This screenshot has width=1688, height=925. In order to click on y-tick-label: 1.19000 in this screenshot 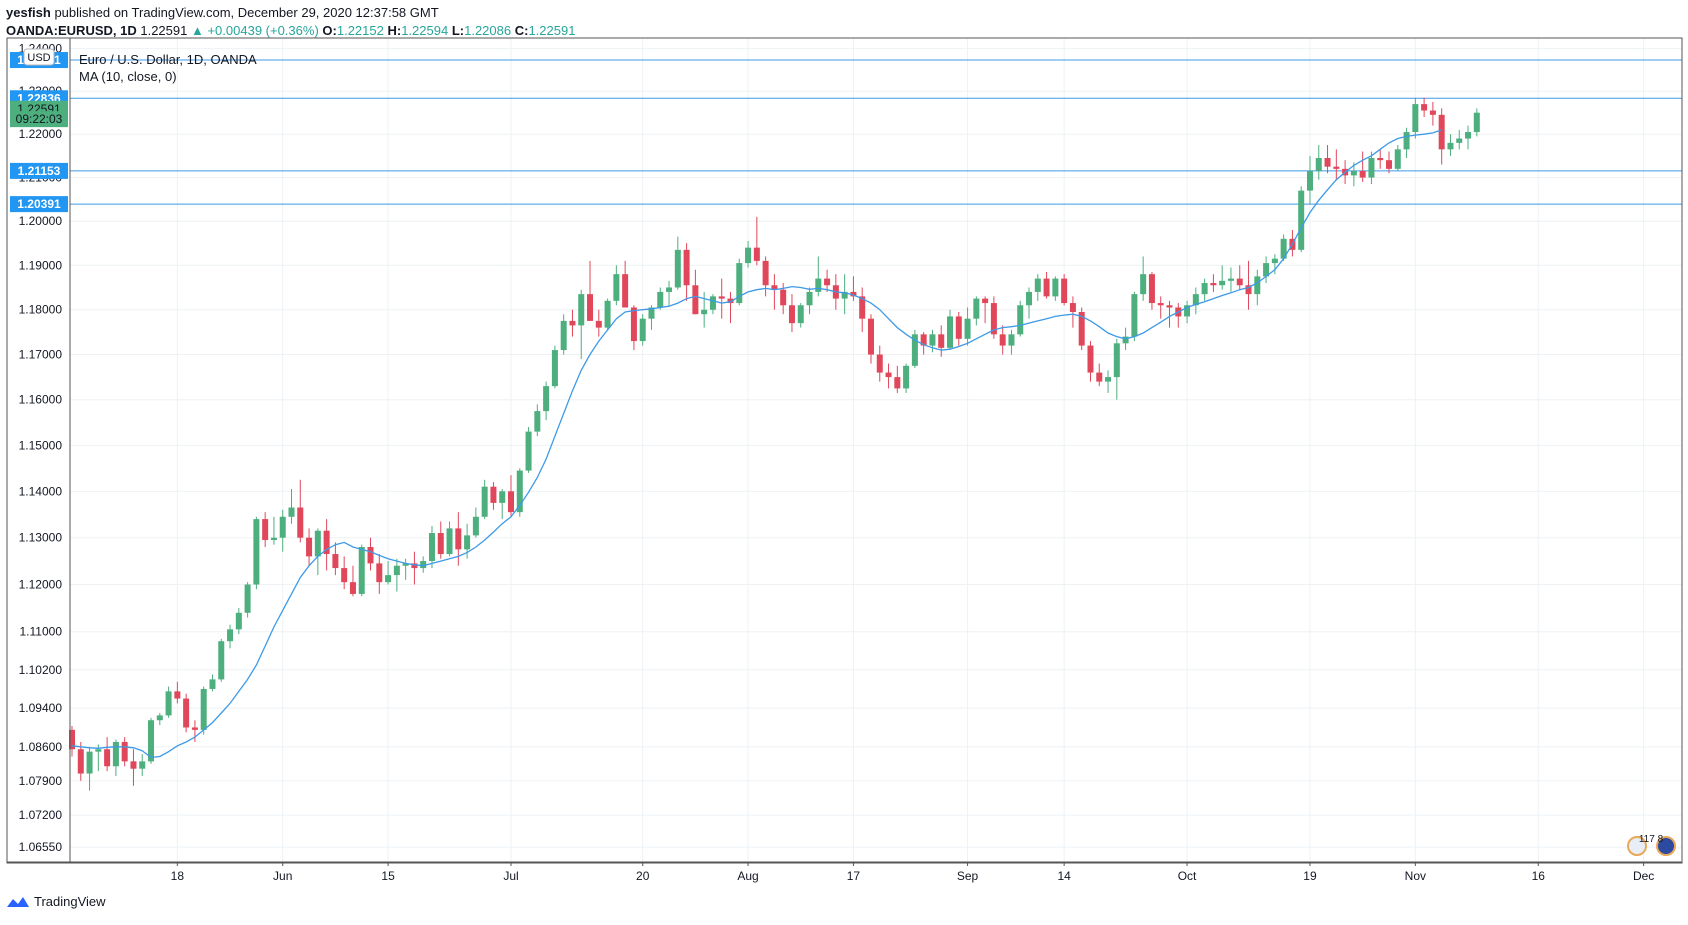, I will do `click(41, 265)`.